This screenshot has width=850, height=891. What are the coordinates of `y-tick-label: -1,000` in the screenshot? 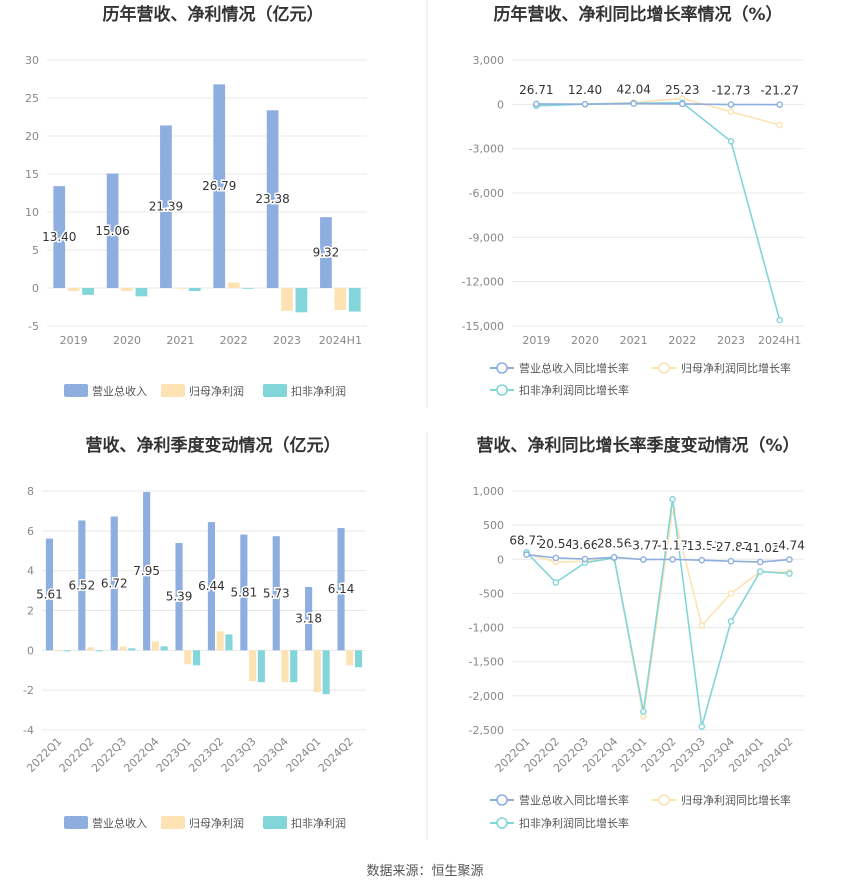 It's located at (486, 628).